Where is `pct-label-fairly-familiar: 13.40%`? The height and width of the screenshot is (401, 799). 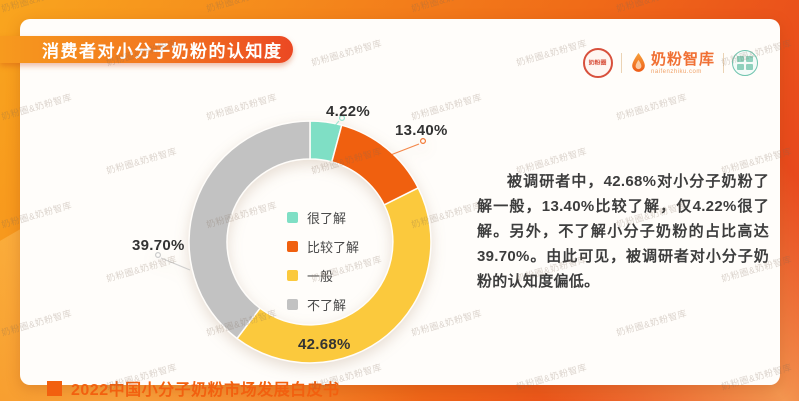 pct-label-fairly-familiar: 13.40% is located at coordinates (421, 130).